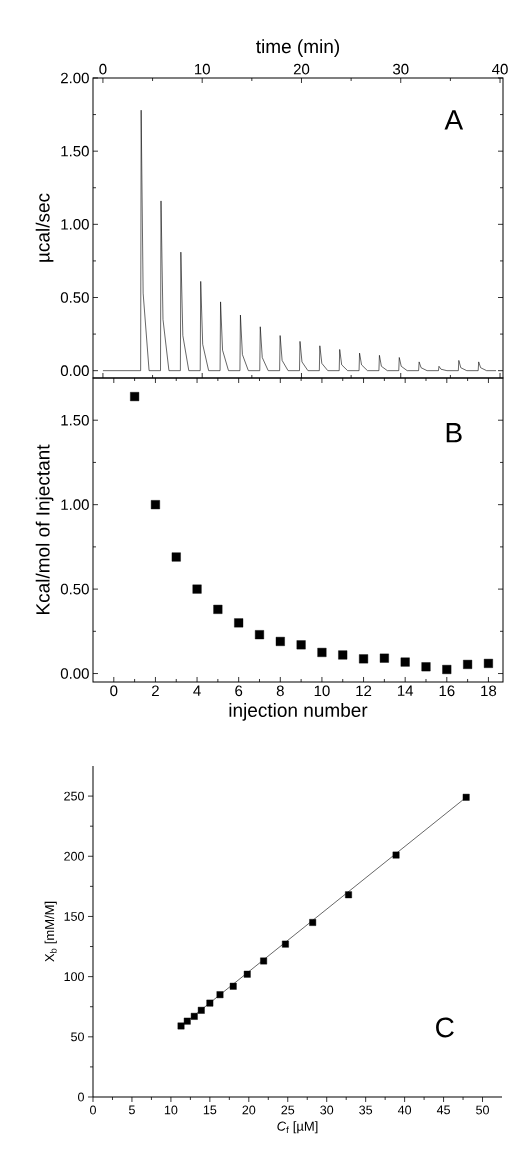 This screenshot has width=515, height=1150. Describe the element at coordinates (131, 1110) in the screenshot. I see `x-tick-label: 5` at that location.